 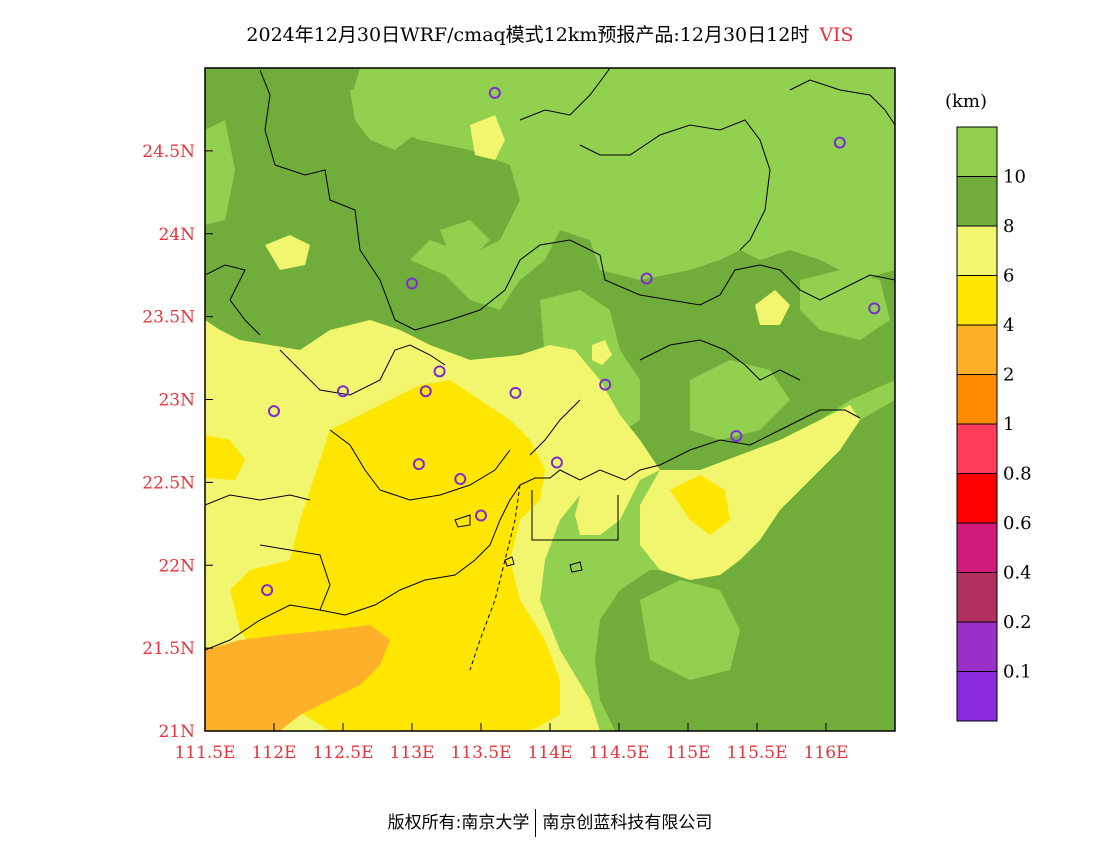 I want to click on title-variable: VIS, so click(x=836, y=35).